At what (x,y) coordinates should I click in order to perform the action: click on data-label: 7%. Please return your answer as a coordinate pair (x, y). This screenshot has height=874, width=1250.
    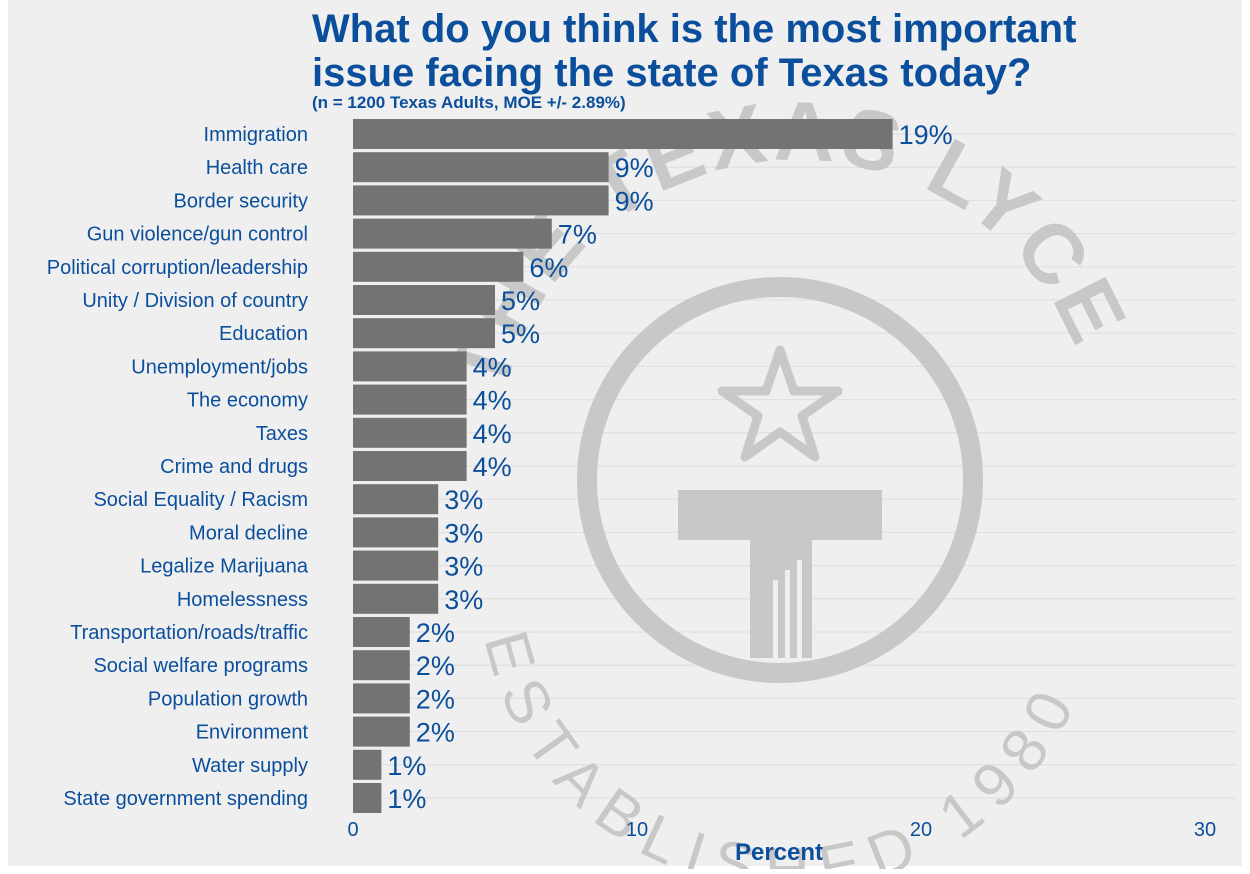
    Looking at the image, I should click on (577, 235).